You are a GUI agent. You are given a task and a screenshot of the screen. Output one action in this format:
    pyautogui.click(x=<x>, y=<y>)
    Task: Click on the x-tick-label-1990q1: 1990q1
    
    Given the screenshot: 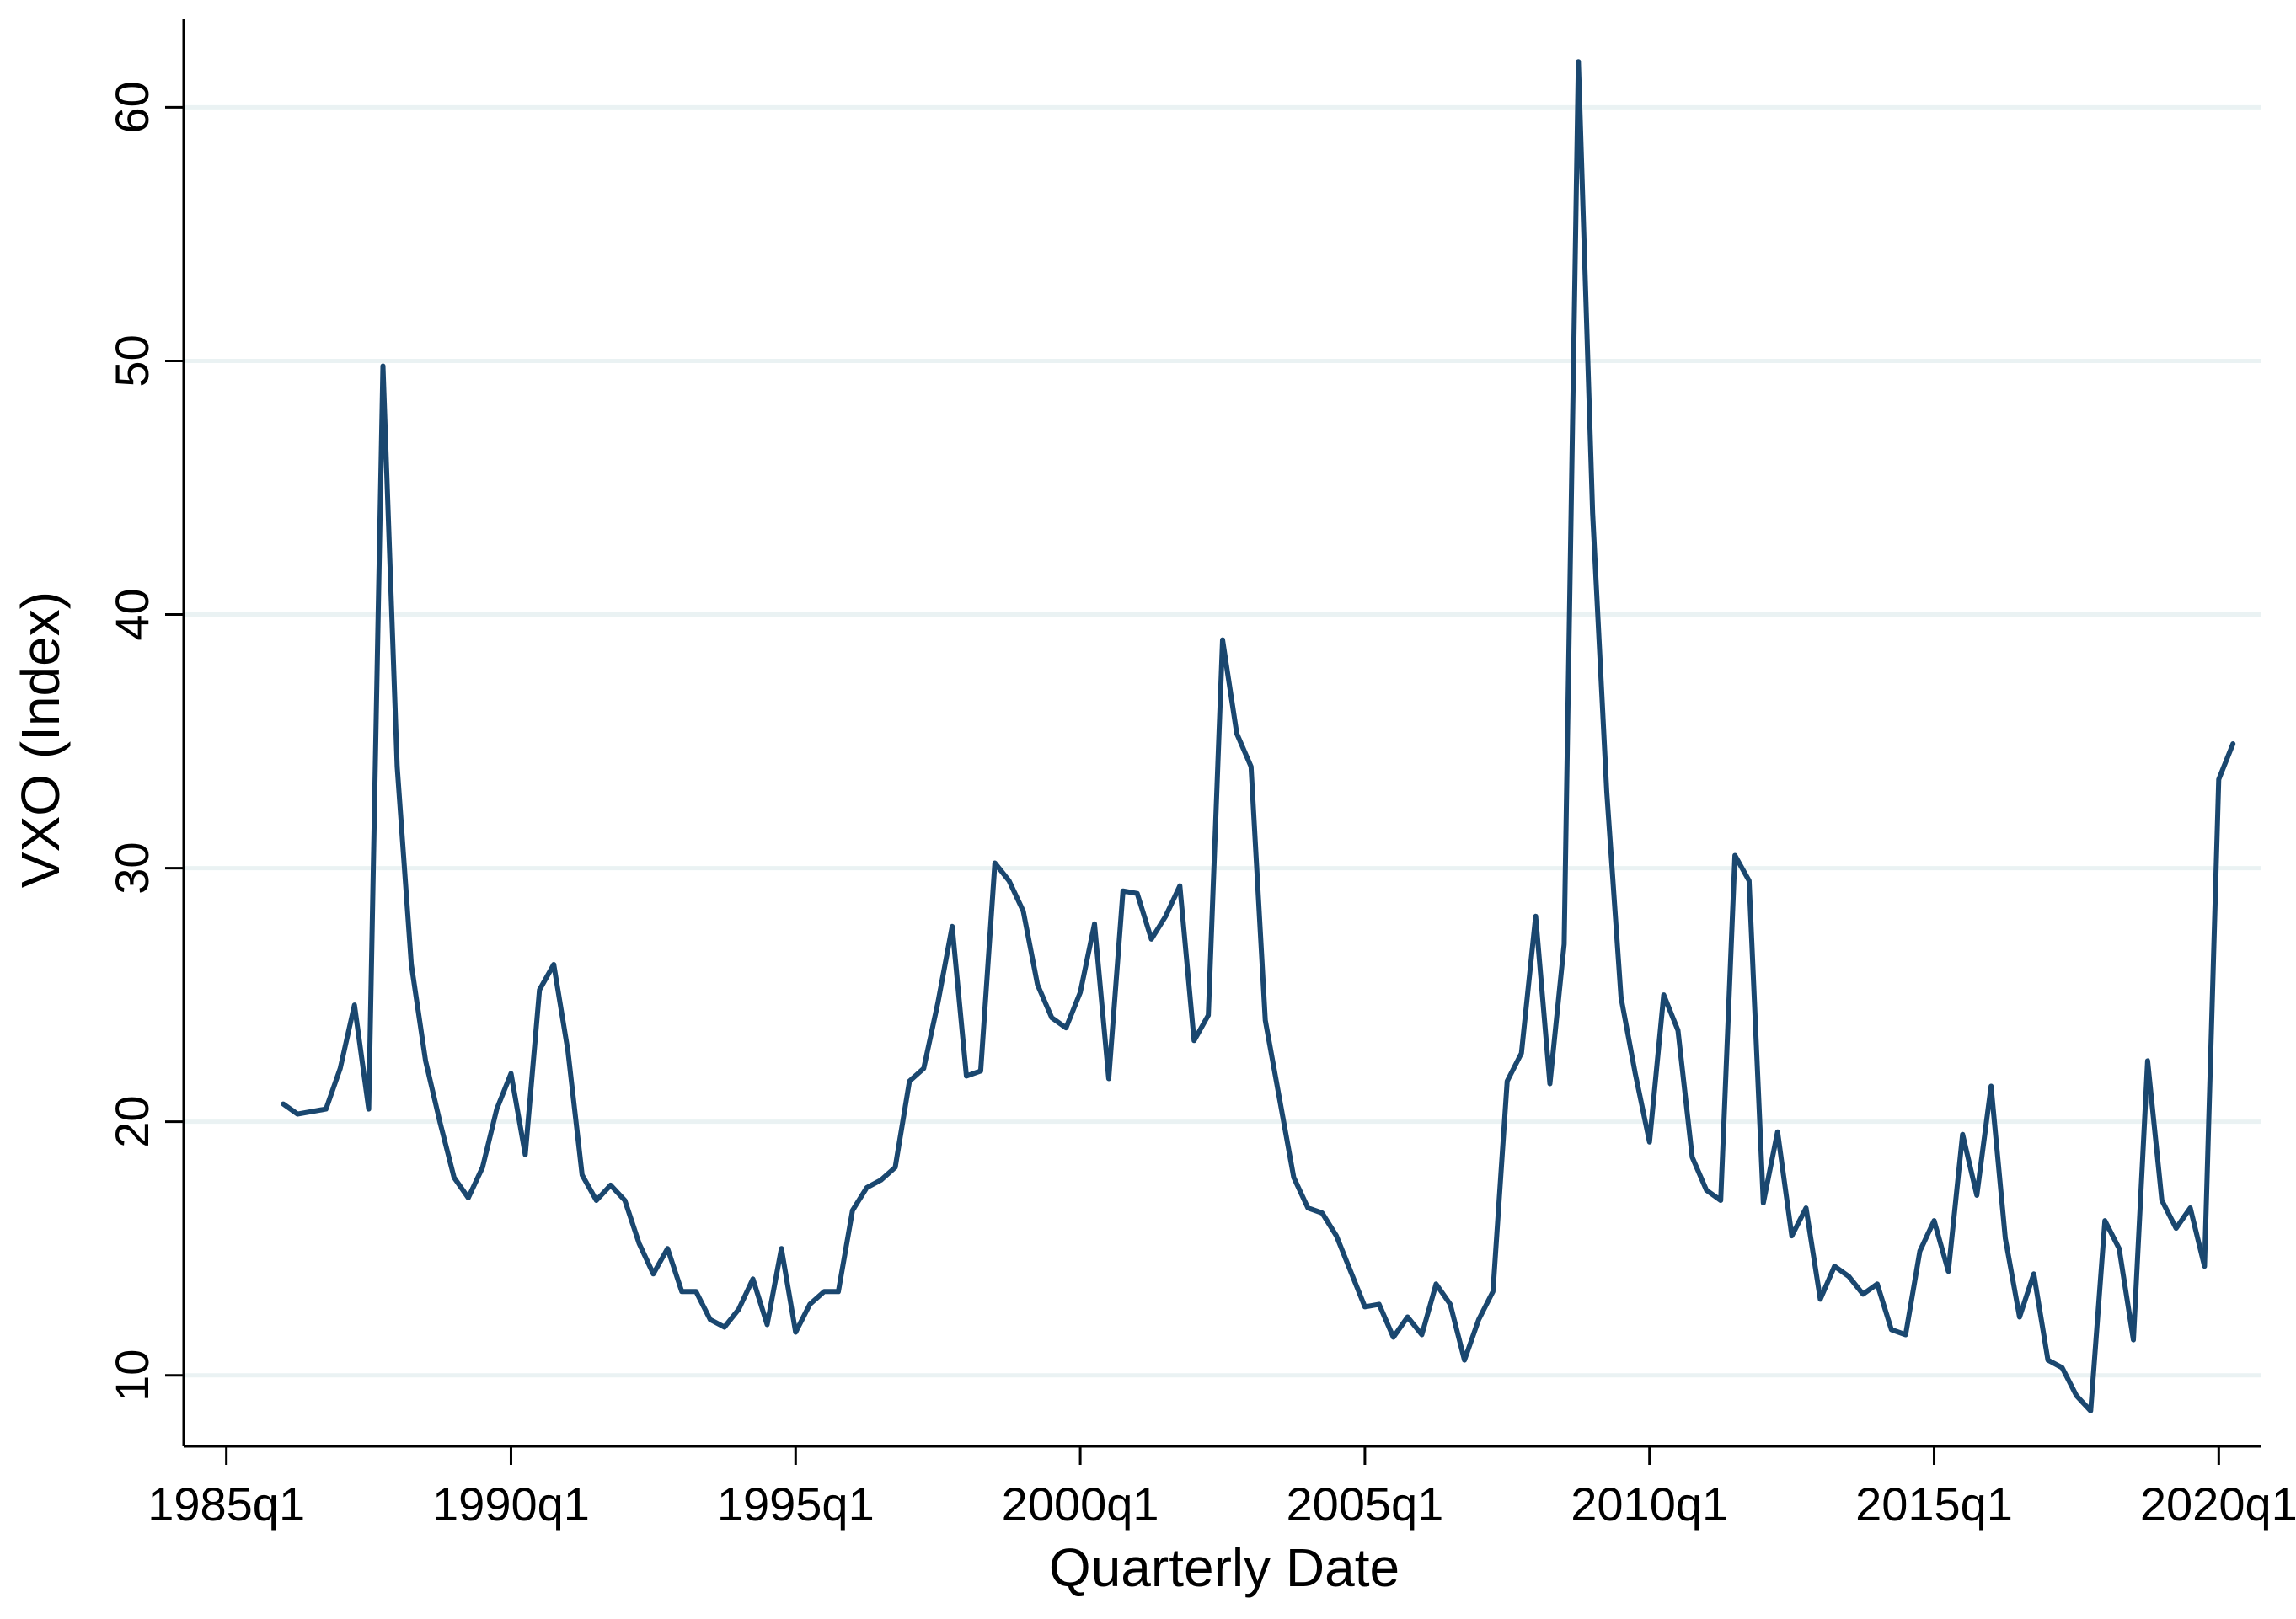 What is the action you would take?
    pyautogui.click(x=511, y=1504)
    